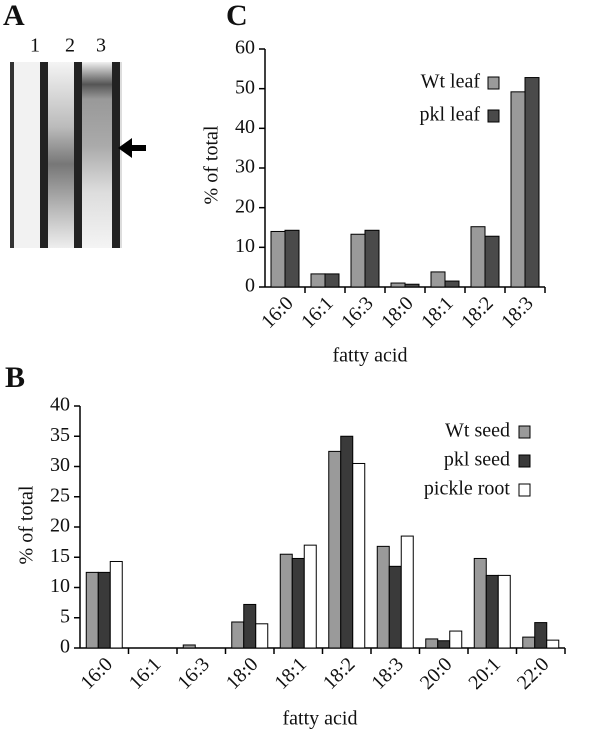 The image size is (606, 739). Describe the element at coordinates (60, 495) in the screenshot. I see `y-tick-label: 25` at that location.